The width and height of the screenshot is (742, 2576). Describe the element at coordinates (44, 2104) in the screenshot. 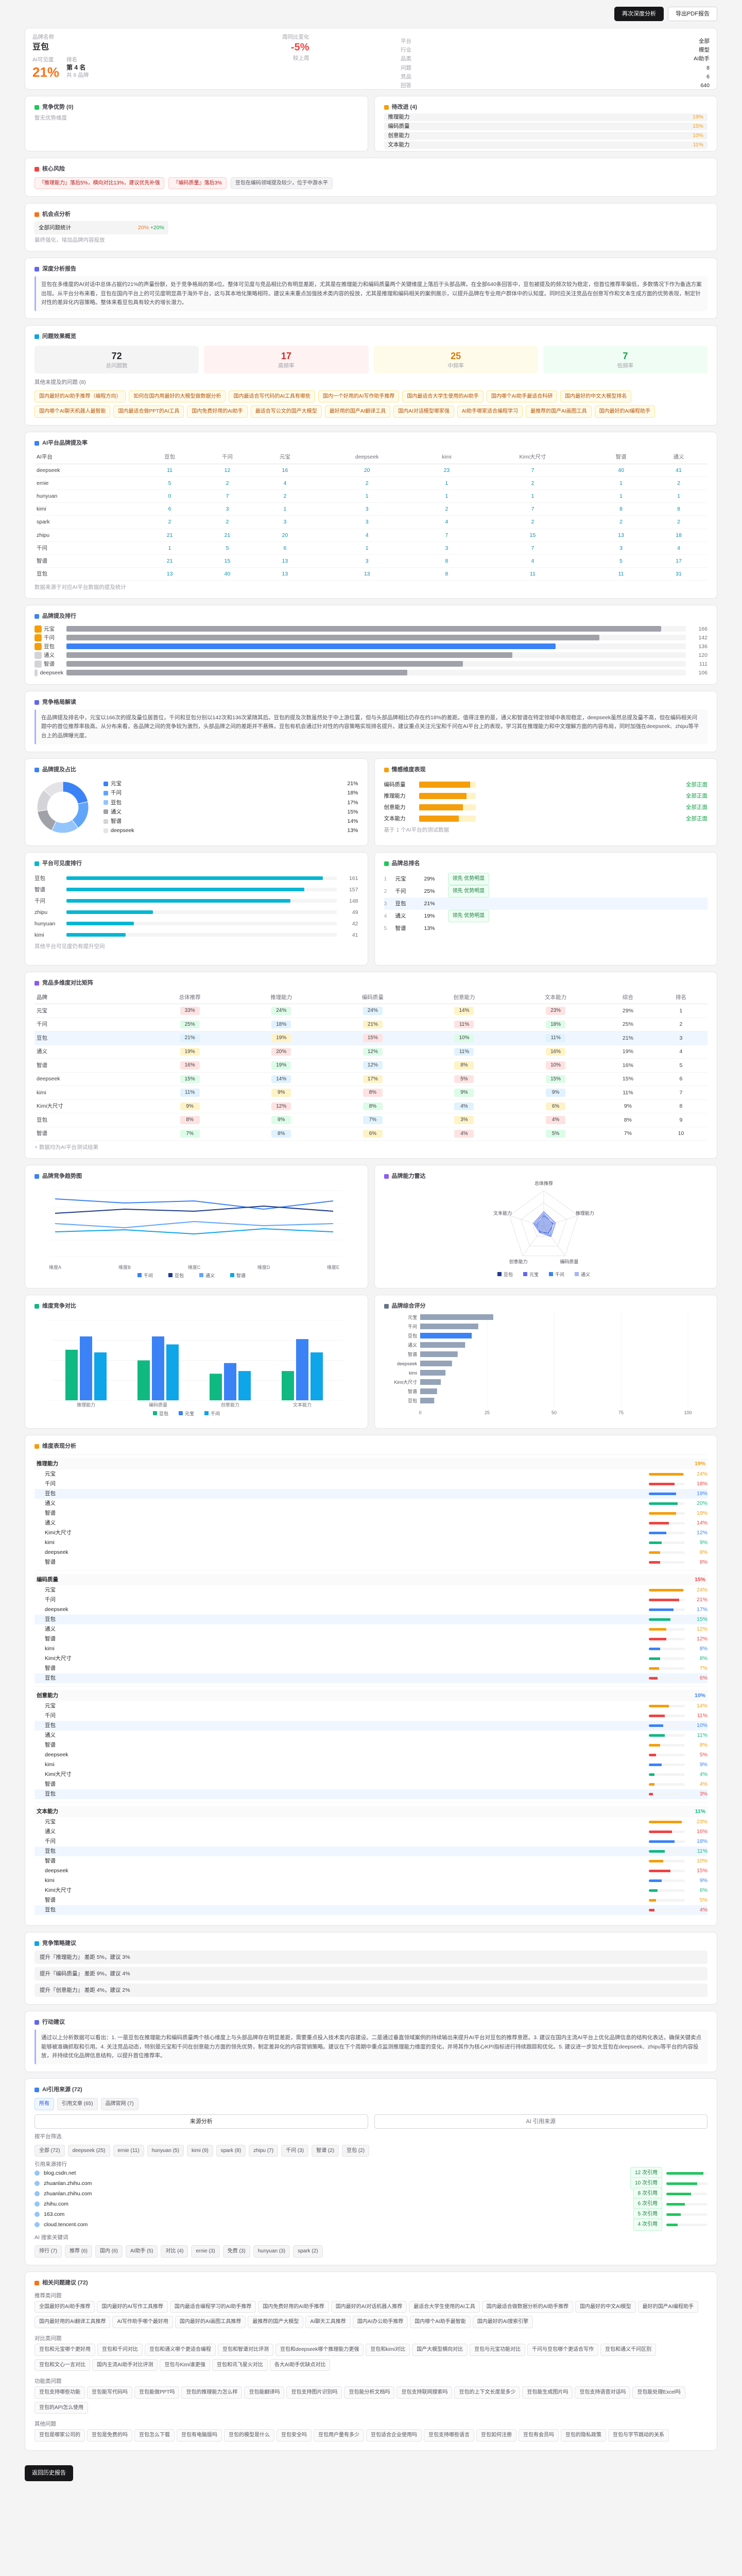

I see `source-tab: 所有` at that location.